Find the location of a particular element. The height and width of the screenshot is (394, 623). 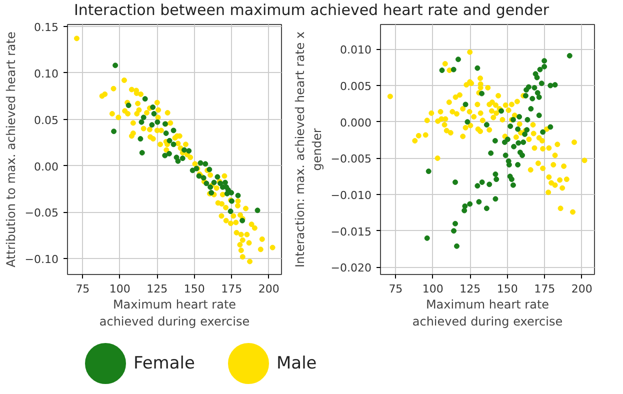

y-tick-label: 0.000 is located at coordinates (356, 123).